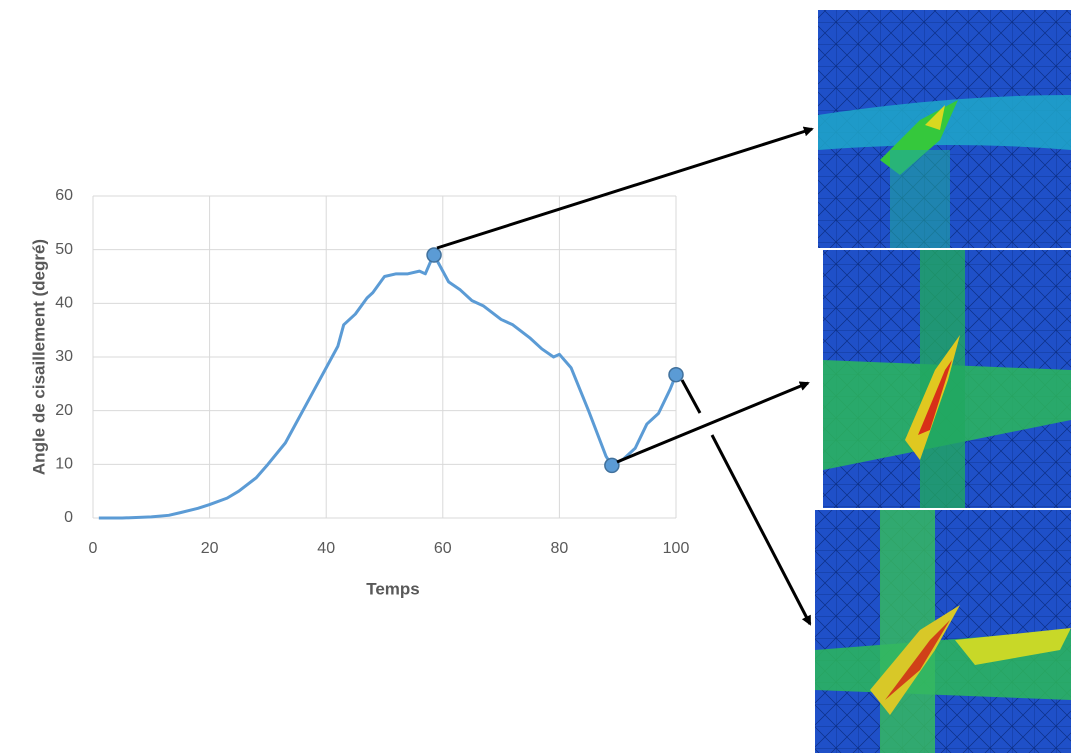  I want to click on x-tick-label: 20, so click(210, 548).